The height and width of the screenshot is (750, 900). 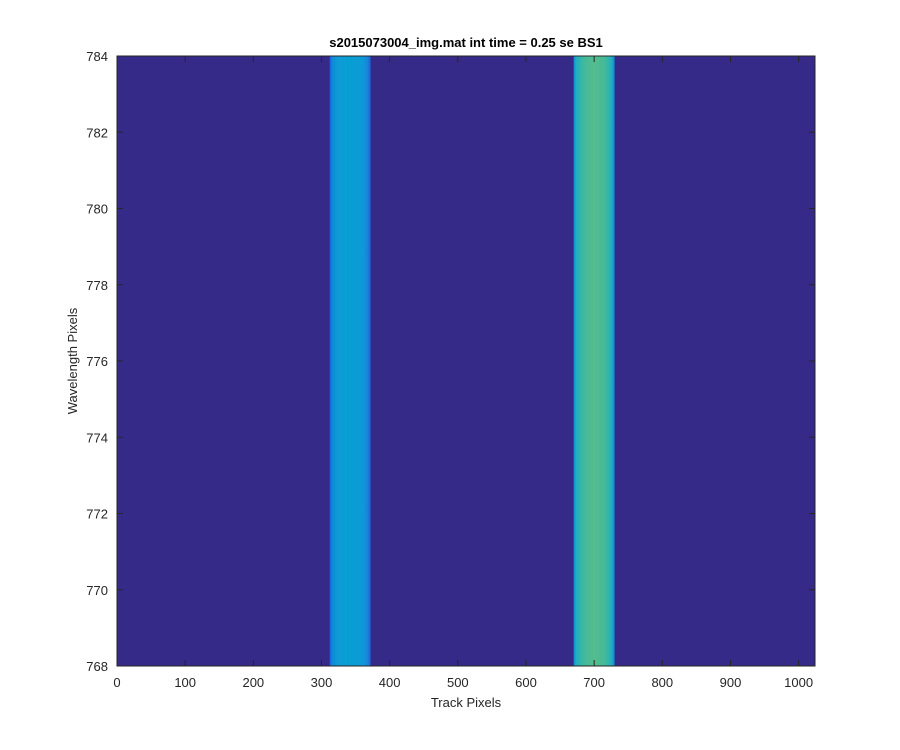 I want to click on y-tick-label: 774, so click(x=97, y=437).